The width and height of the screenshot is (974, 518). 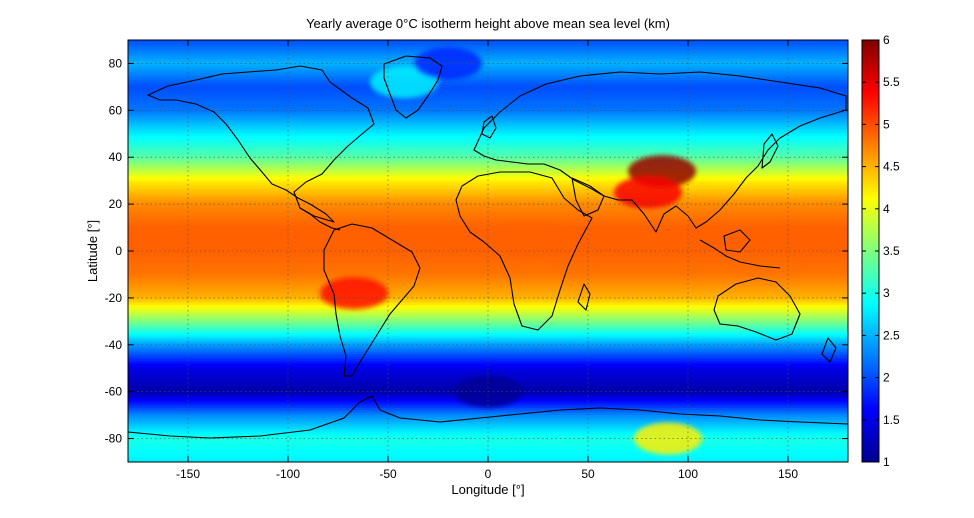 I want to click on heatmap-feature, so click(x=354, y=293).